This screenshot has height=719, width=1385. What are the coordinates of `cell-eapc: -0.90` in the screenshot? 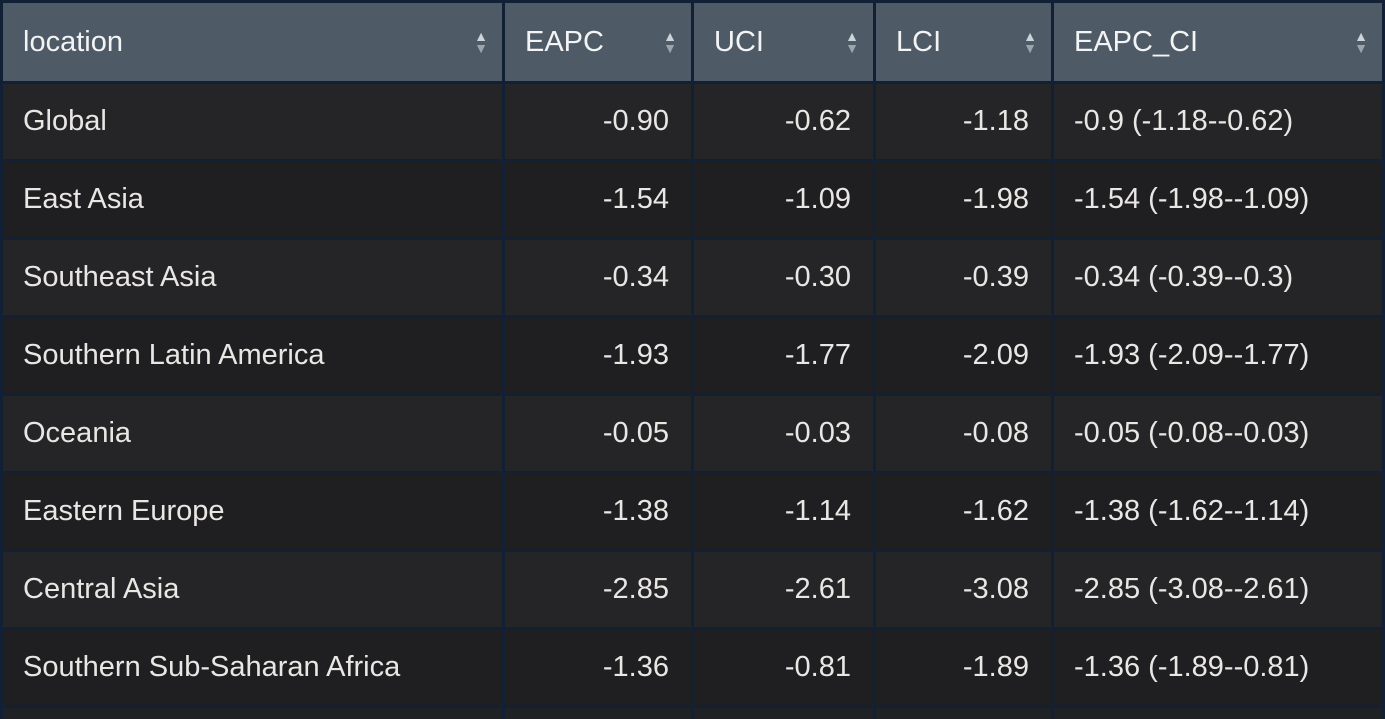 It's located at (598, 121).